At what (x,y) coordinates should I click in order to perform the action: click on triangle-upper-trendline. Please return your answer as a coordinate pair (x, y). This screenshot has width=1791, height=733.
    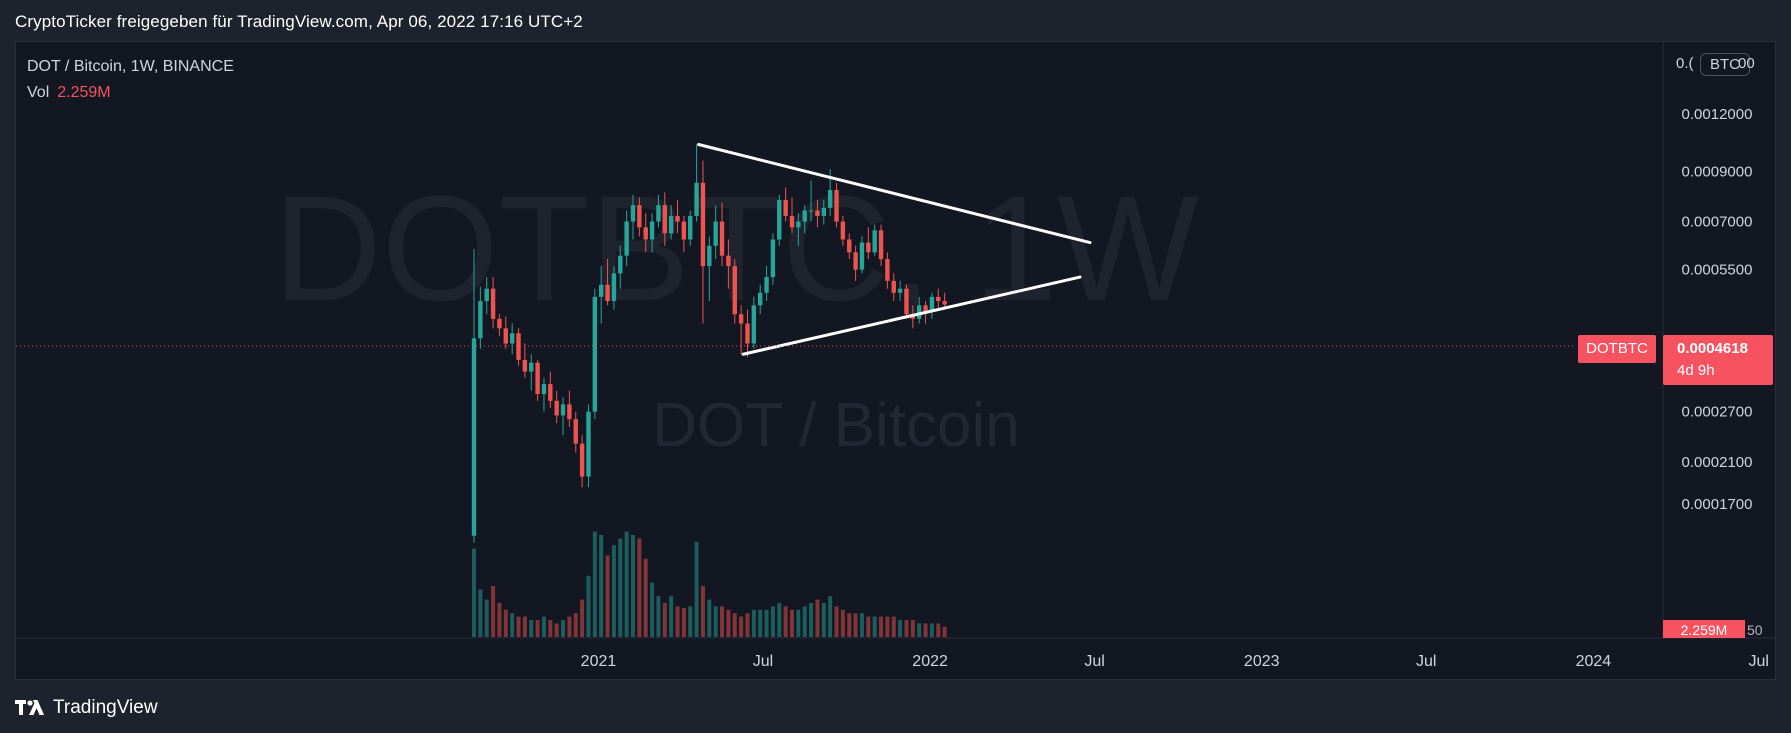
    Looking at the image, I should click on (894, 193).